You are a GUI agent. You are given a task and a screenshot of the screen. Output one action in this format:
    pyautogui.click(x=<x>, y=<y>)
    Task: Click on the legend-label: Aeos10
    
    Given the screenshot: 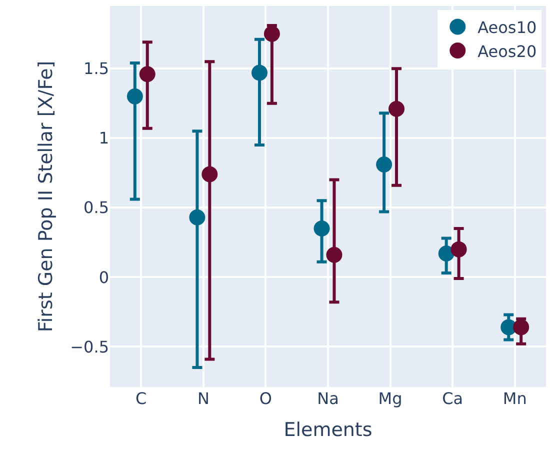 What is the action you would take?
    pyautogui.click(x=507, y=27)
    